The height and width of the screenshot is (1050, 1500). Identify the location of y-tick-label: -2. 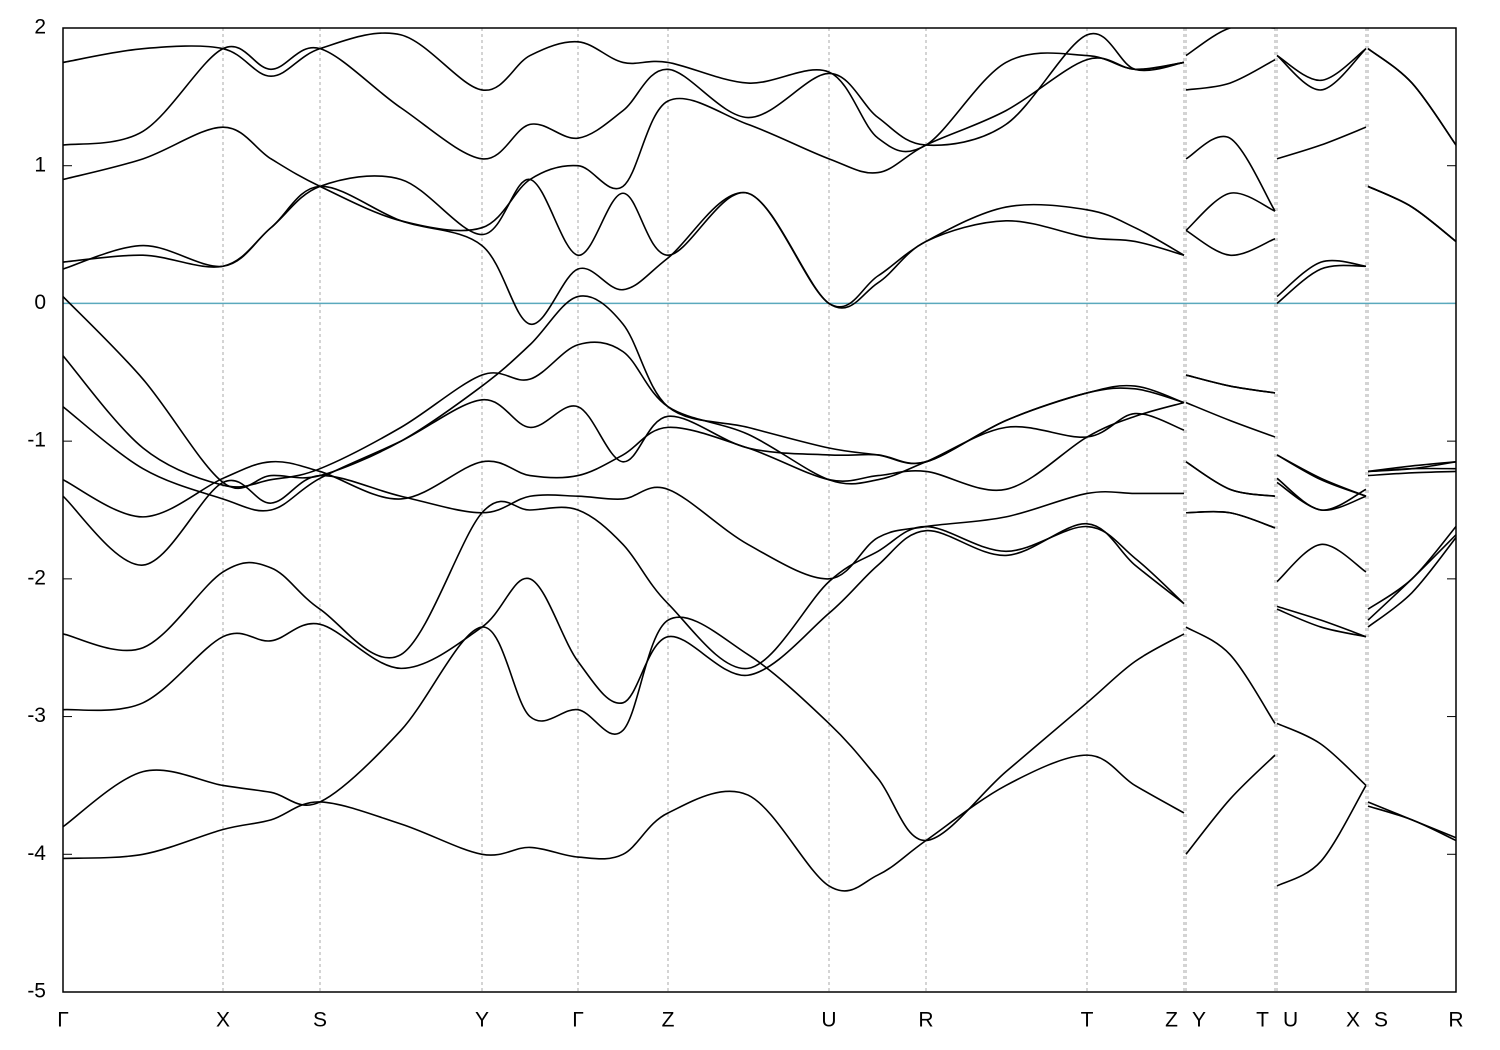
(36, 577).